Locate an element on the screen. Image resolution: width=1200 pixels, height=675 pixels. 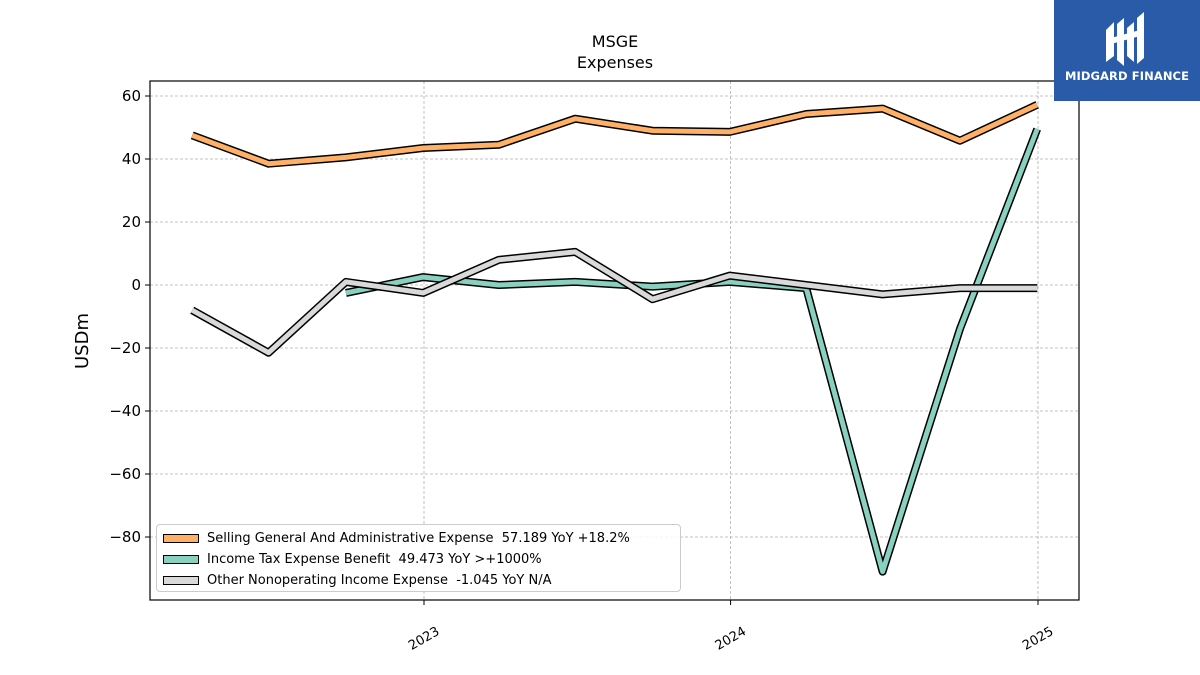
legend-swatch-income-tax is located at coordinates (181, 559).